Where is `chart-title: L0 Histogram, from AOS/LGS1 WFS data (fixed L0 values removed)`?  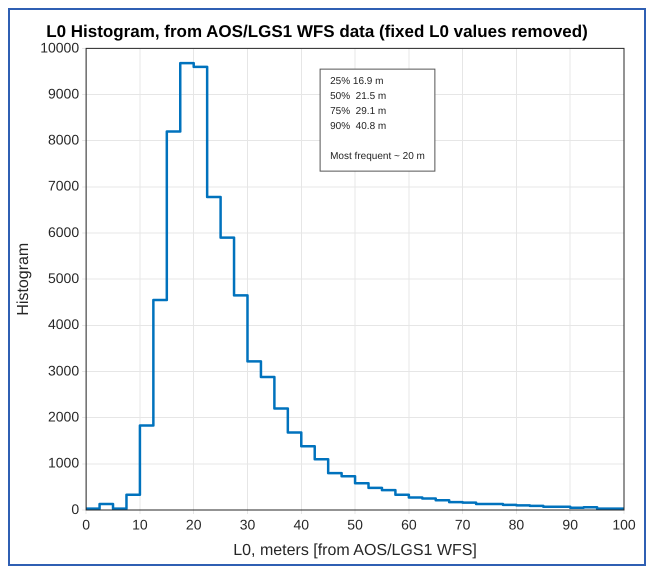
chart-title: L0 Histogram, from AOS/LGS1 WFS data (fixed L0 values removed) is located at coordinates (317, 31).